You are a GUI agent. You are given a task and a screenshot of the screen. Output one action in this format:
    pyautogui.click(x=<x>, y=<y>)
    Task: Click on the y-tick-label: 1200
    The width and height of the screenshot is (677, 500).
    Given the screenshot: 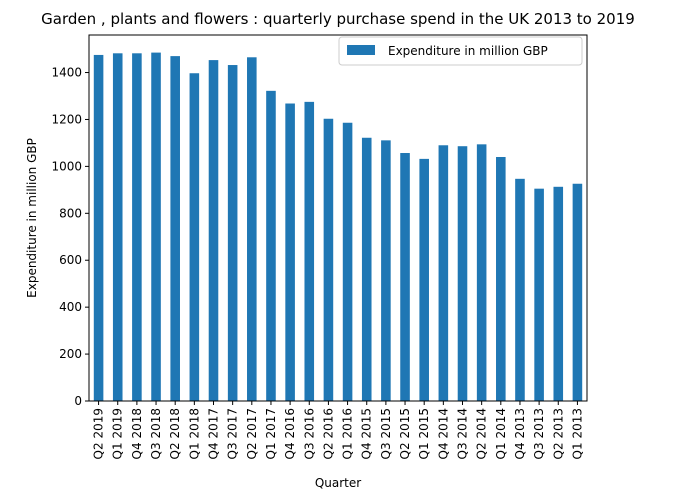 What is the action you would take?
    pyautogui.click(x=66, y=119)
    